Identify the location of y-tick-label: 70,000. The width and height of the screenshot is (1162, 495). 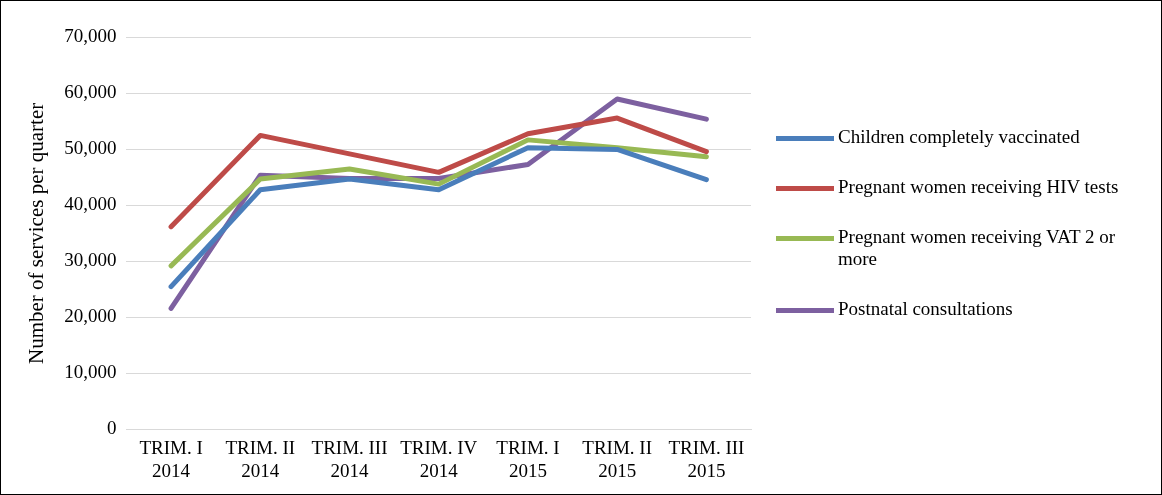
(90, 36).